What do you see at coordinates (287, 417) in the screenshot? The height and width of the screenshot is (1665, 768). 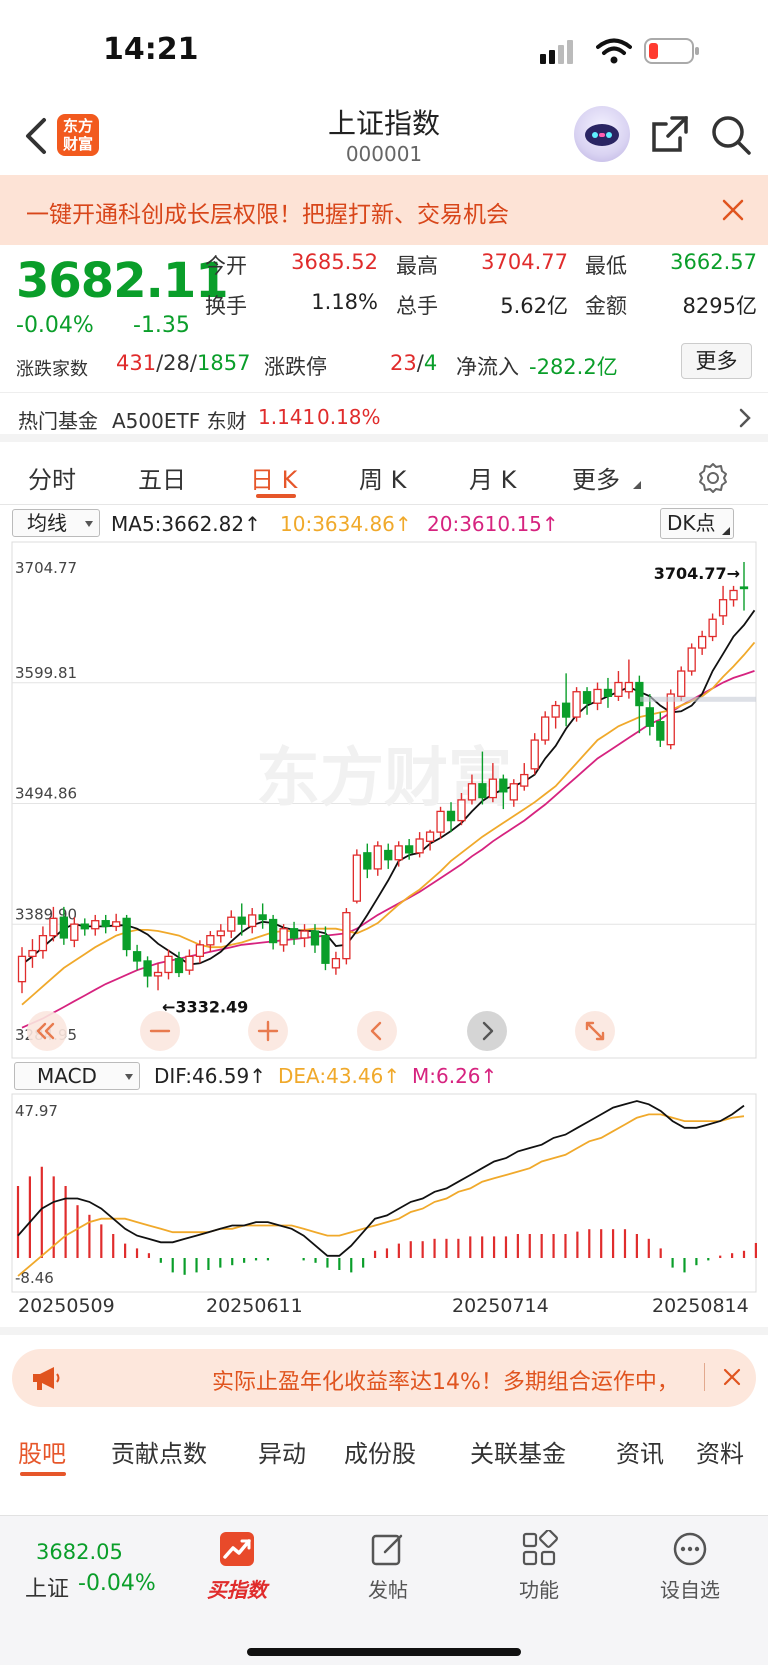 I see `hot-fund-price: 1.141` at bounding box center [287, 417].